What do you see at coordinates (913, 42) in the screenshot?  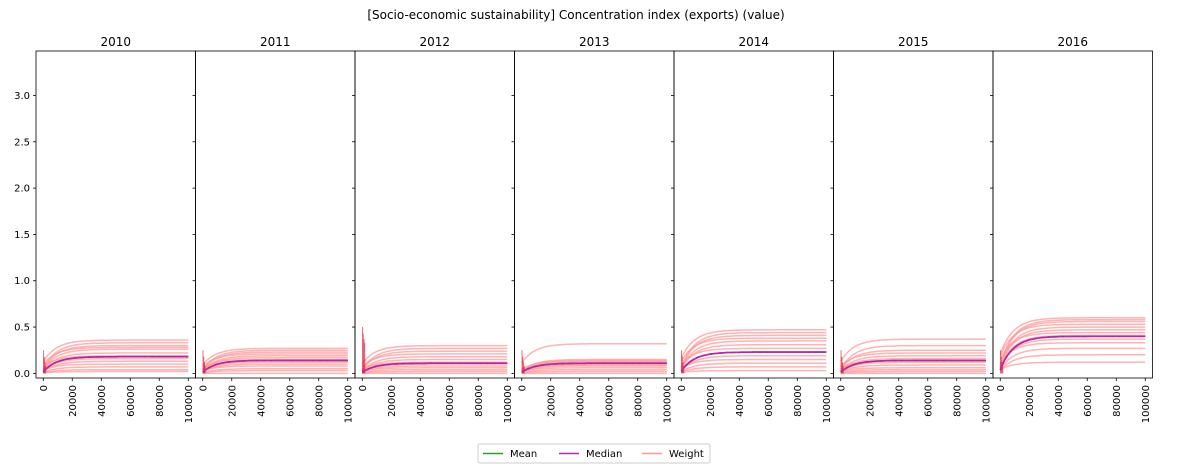 I see `panel-title: 2015` at bounding box center [913, 42].